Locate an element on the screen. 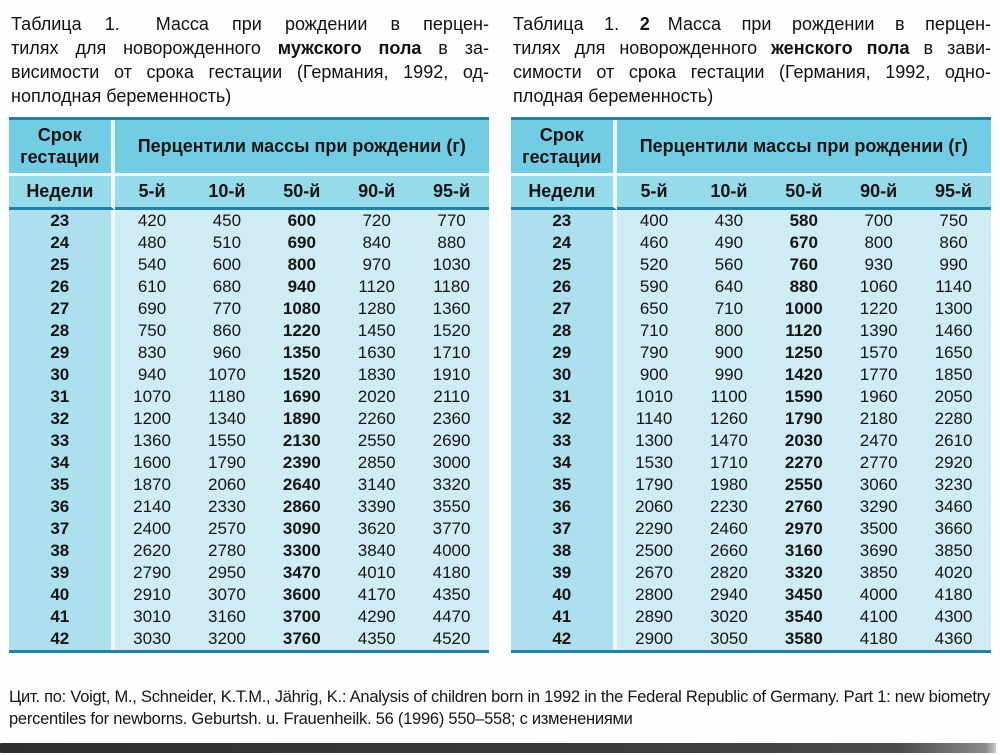  title-text: в зави- is located at coordinates (950, 48).